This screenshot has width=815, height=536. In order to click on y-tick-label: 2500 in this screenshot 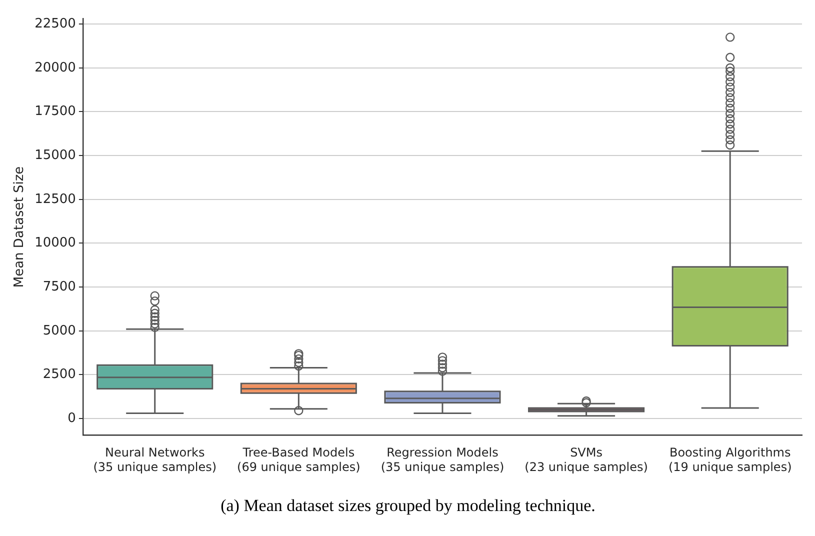, I will do `click(59, 374)`.